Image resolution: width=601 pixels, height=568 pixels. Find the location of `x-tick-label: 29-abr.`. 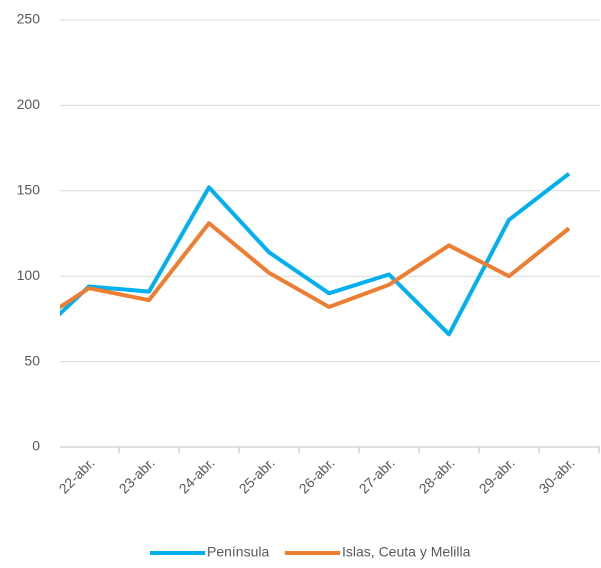

x-tick-label: 29-abr. is located at coordinates (497, 475).